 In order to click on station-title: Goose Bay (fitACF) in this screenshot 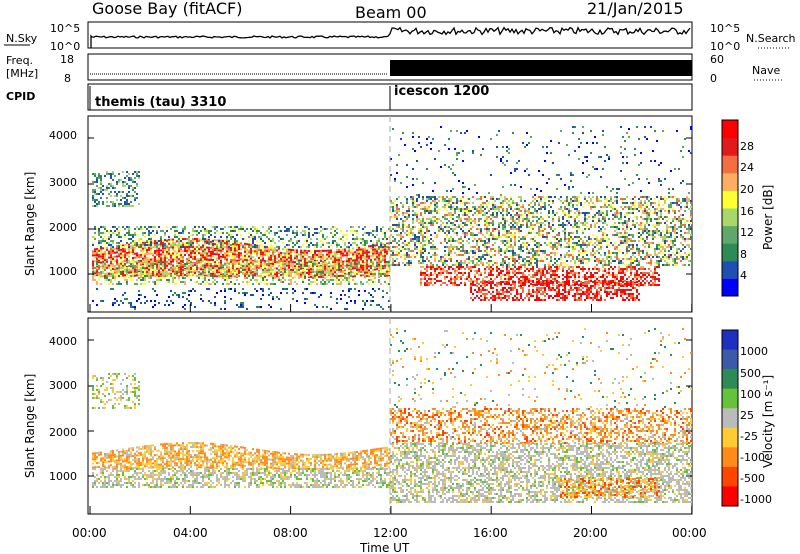, I will do `click(167, 9)`.